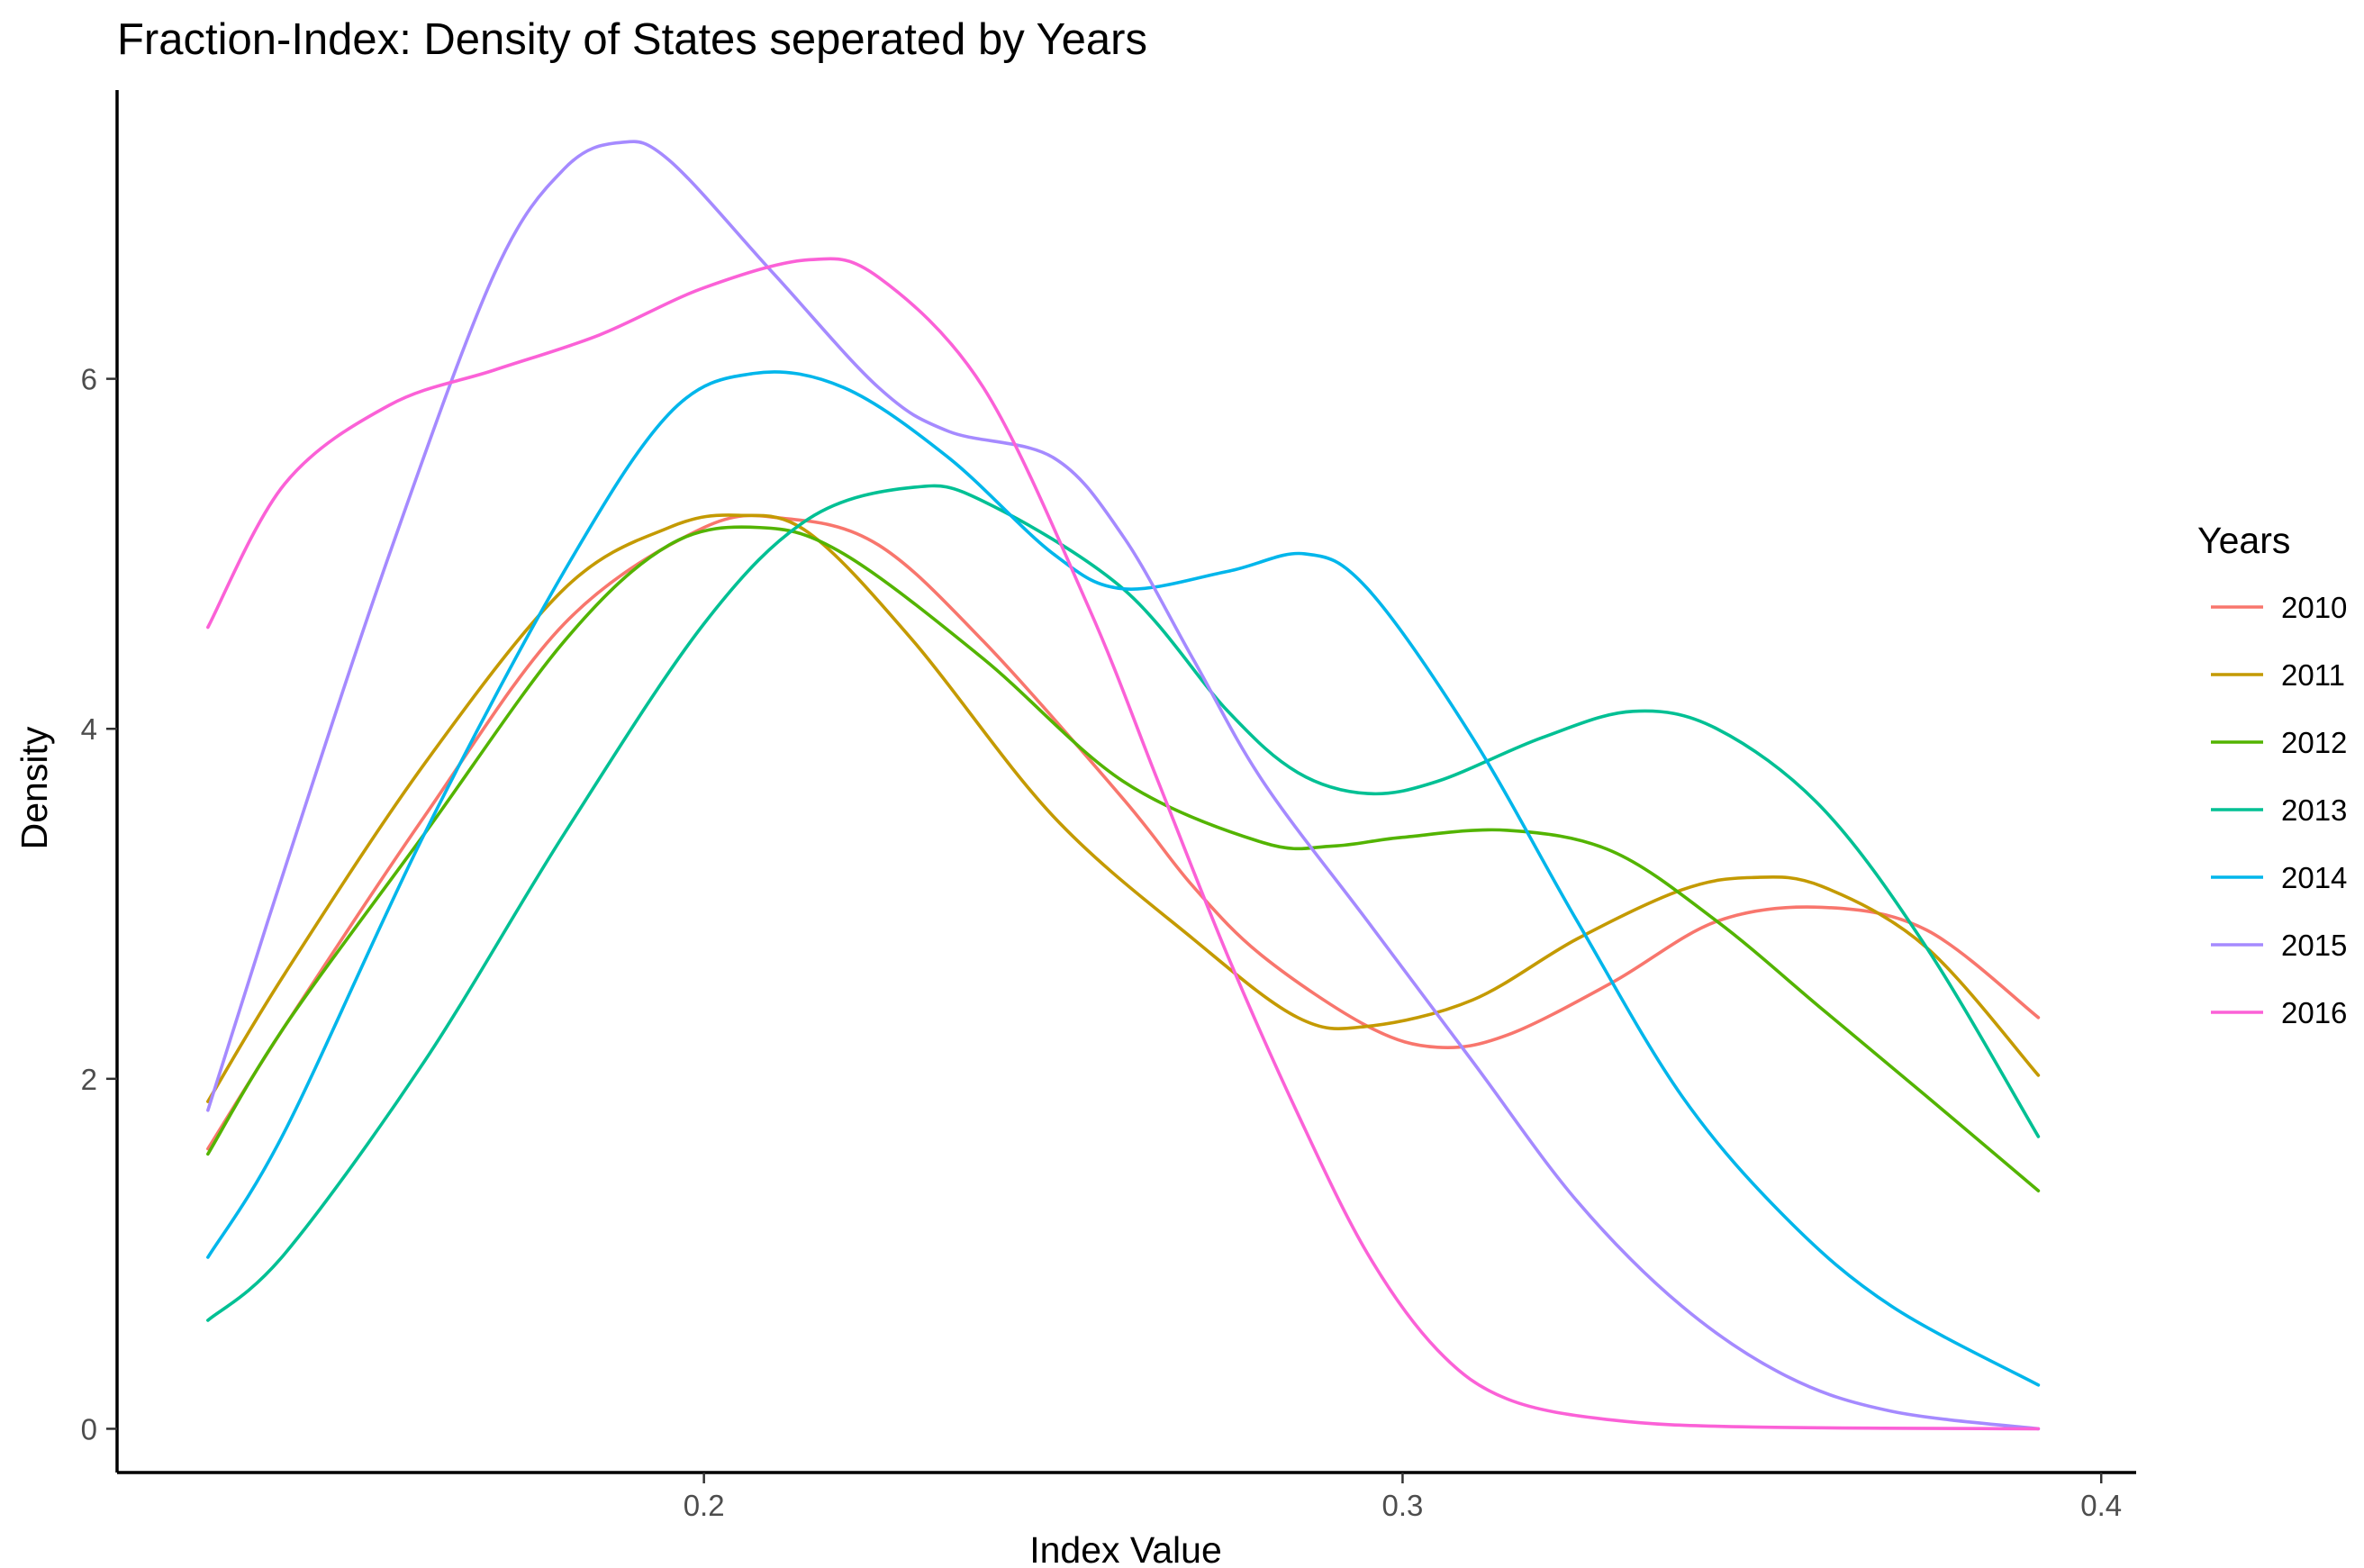 This screenshot has width=2364, height=1568. What do you see at coordinates (705, 1505) in the screenshot?
I see `x-tick-label: 0.2` at bounding box center [705, 1505].